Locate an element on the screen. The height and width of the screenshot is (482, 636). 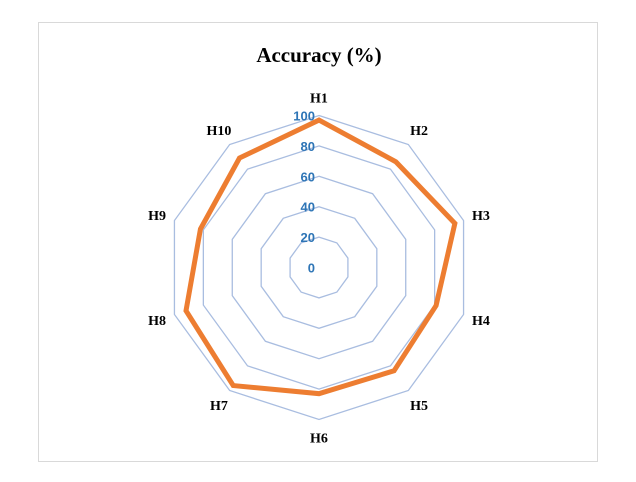
r-tick-label: 100 is located at coordinates (304, 116).